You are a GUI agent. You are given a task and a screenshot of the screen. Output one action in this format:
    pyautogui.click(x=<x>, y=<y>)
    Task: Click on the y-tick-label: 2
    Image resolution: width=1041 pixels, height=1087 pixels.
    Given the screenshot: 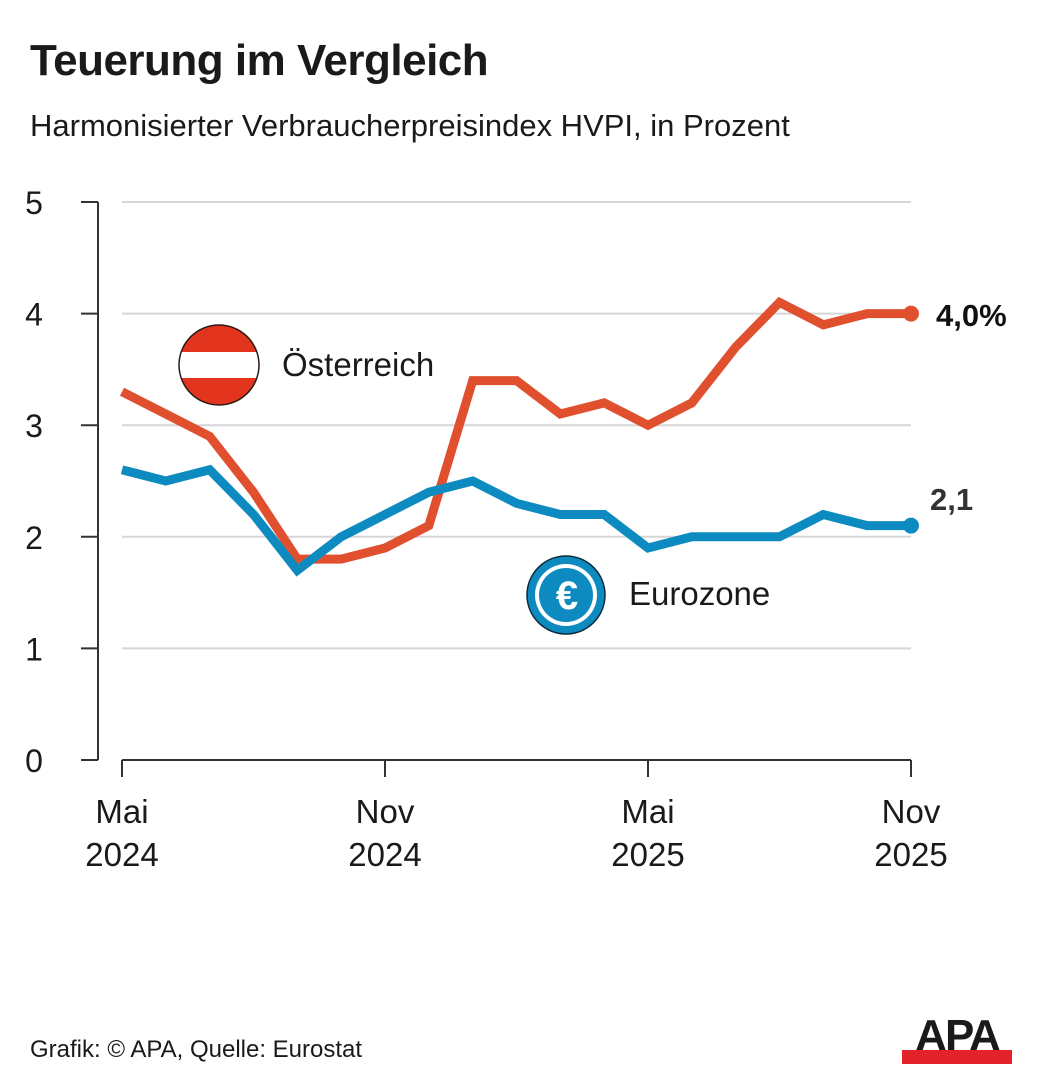 What is the action you would take?
    pyautogui.click(x=34, y=538)
    